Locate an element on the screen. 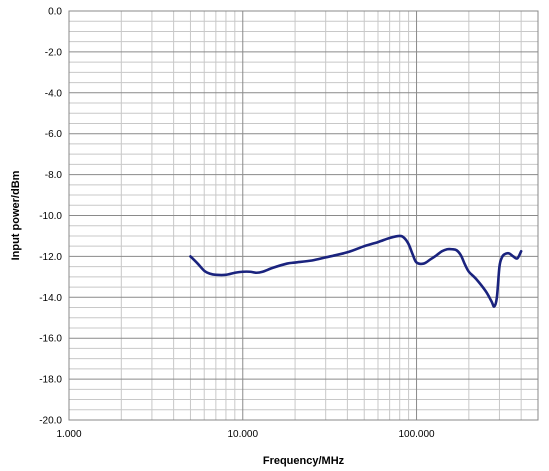 The width and height of the screenshot is (549, 471). y-tick-label: -6.0 is located at coordinates (54, 134).